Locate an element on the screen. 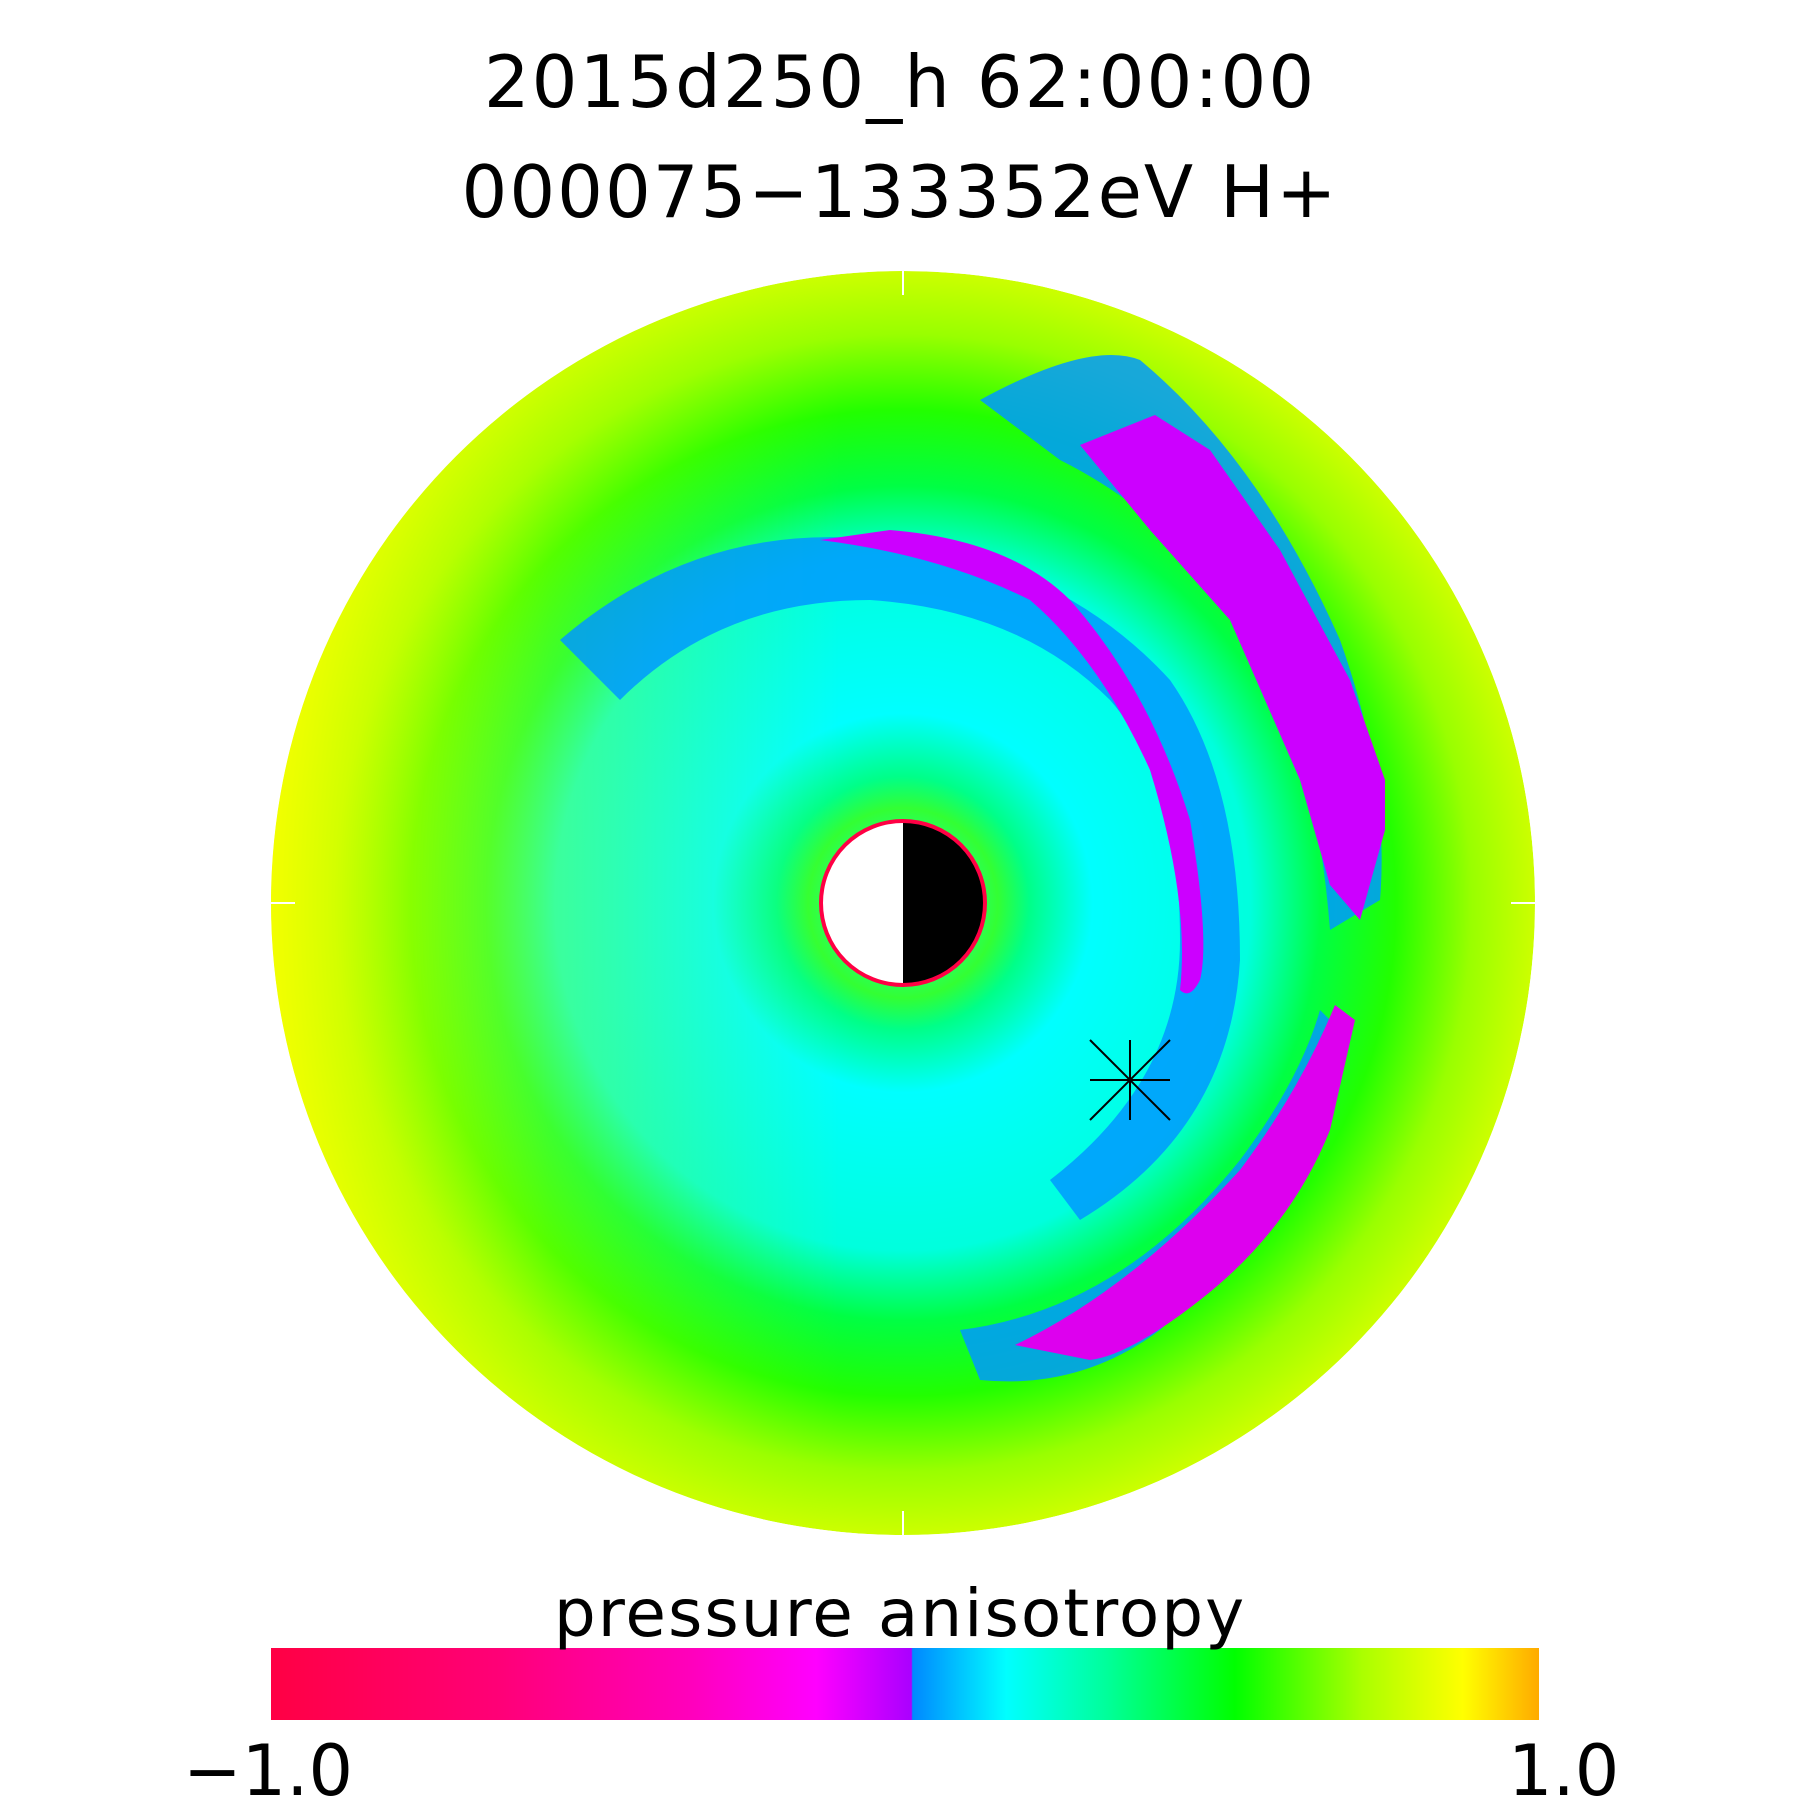 The image size is (1800, 1812). chart-title-line-2: 000075−133352eV H+ is located at coordinates (900, 192).